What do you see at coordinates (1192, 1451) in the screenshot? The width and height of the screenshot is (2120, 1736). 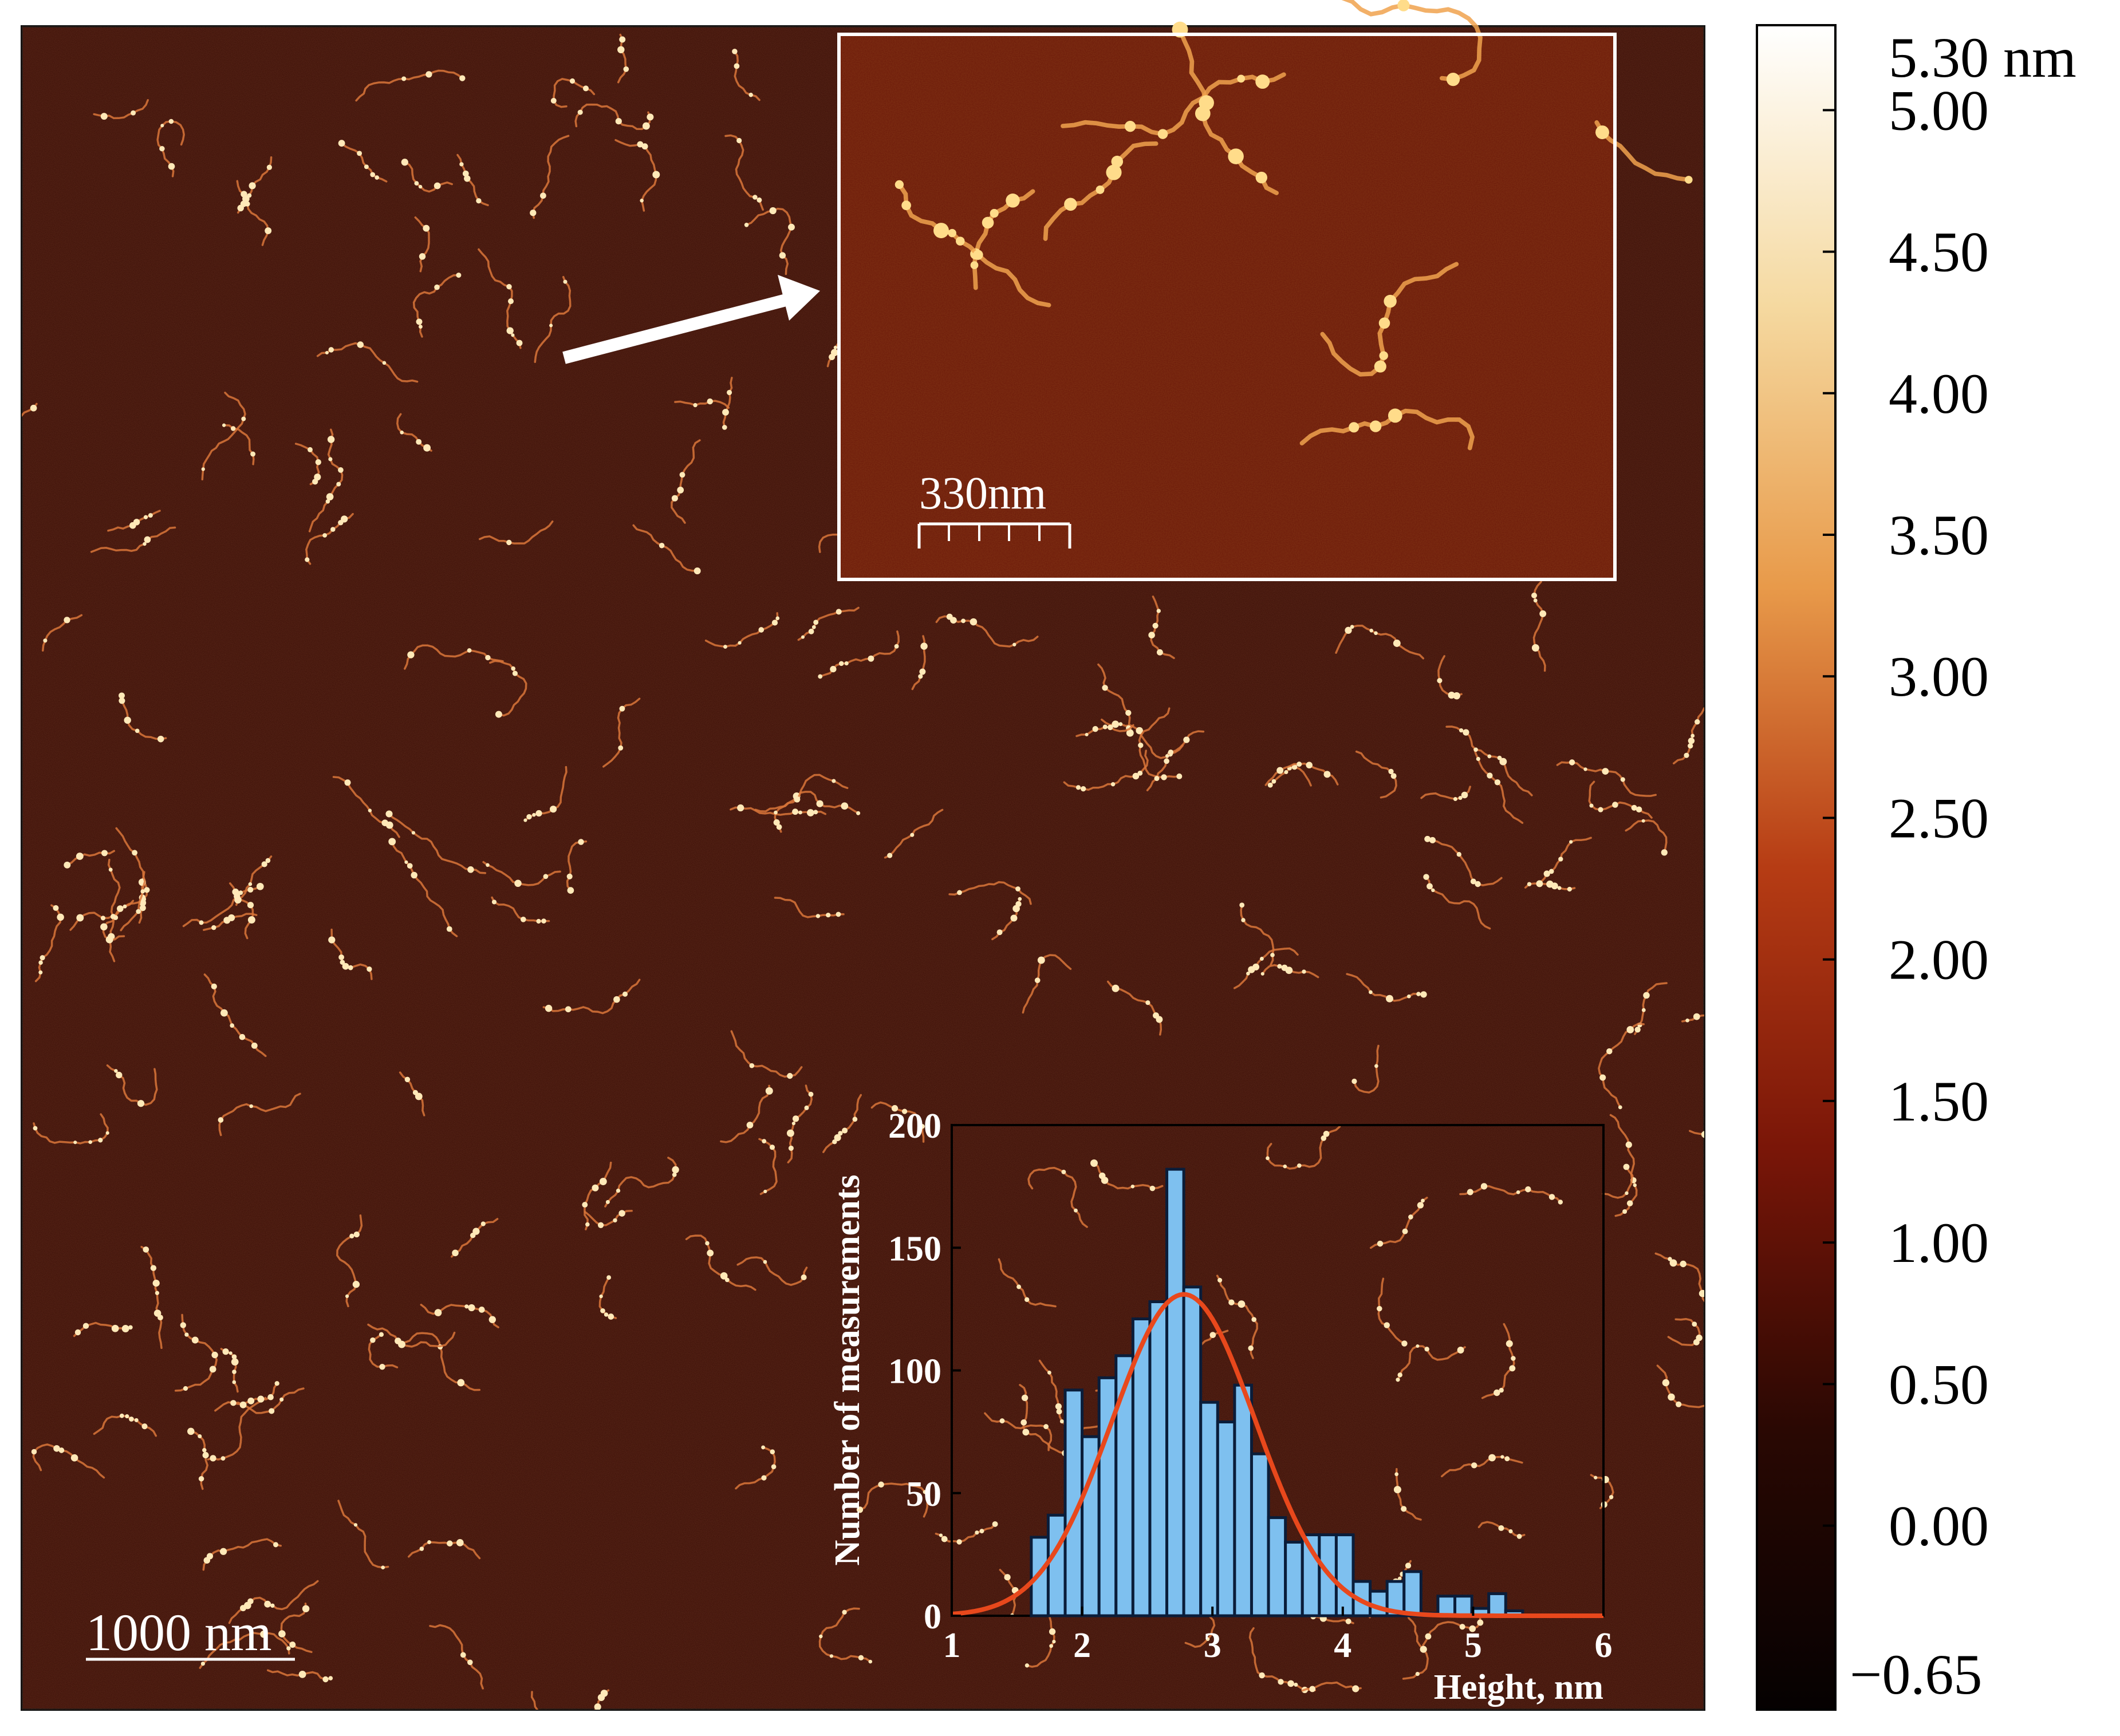 I see `histogram-bar` at bounding box center [1192, 1451].